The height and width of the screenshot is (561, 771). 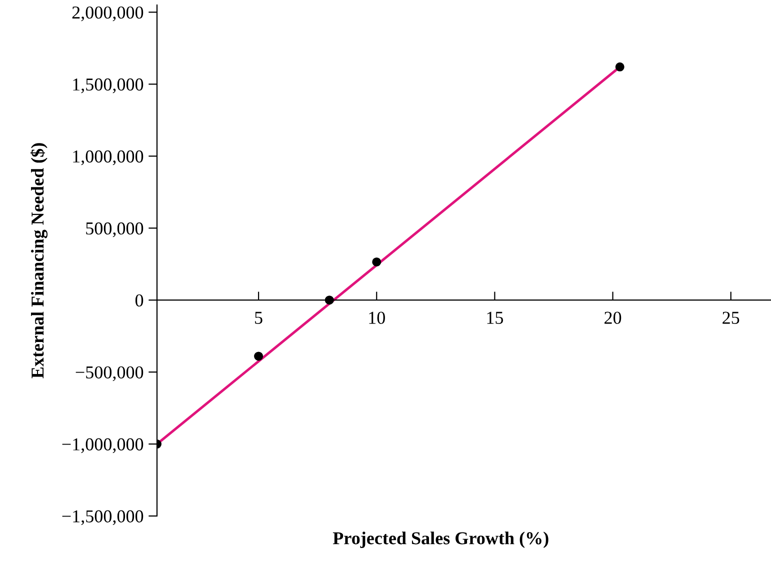 I want to click on x-axis-title: Projected Sales Growth (%), so click(x=440, y=540).